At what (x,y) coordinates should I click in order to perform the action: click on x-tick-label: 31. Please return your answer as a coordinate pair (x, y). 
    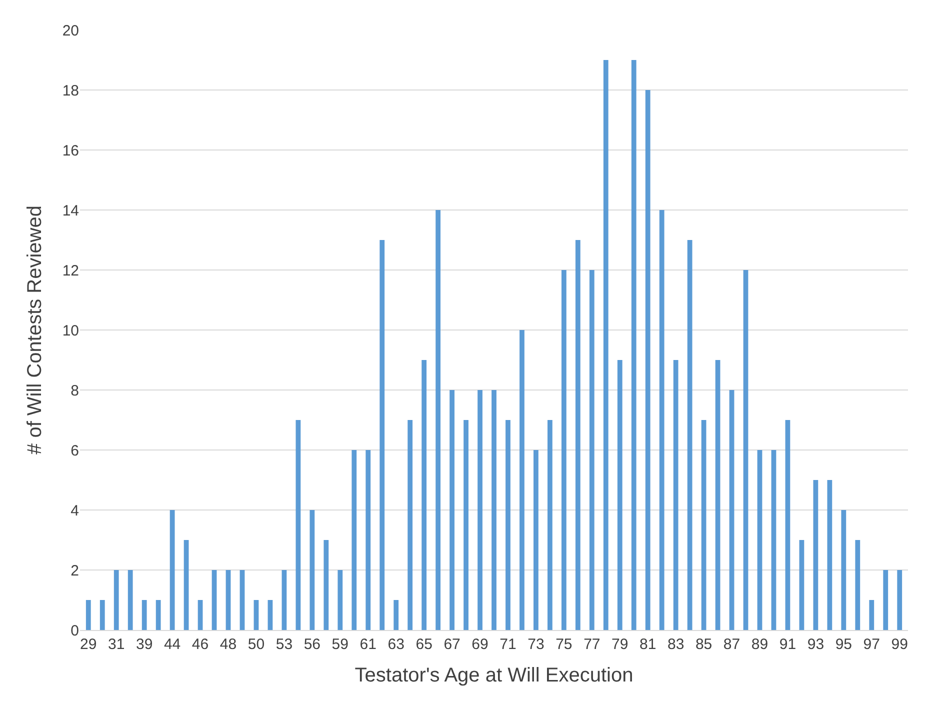
    Looking at the image, I should click on (116, 644).